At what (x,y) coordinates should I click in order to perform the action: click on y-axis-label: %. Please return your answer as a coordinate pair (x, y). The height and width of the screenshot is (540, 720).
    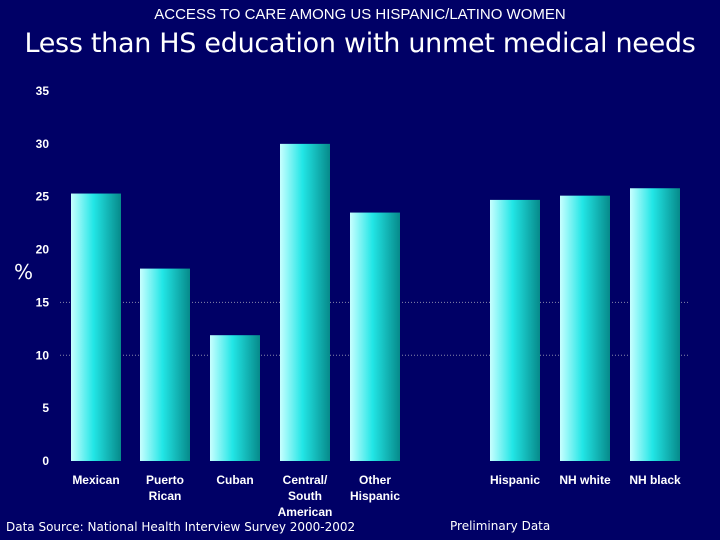
    Looking at the image, I should click on (24, 272).